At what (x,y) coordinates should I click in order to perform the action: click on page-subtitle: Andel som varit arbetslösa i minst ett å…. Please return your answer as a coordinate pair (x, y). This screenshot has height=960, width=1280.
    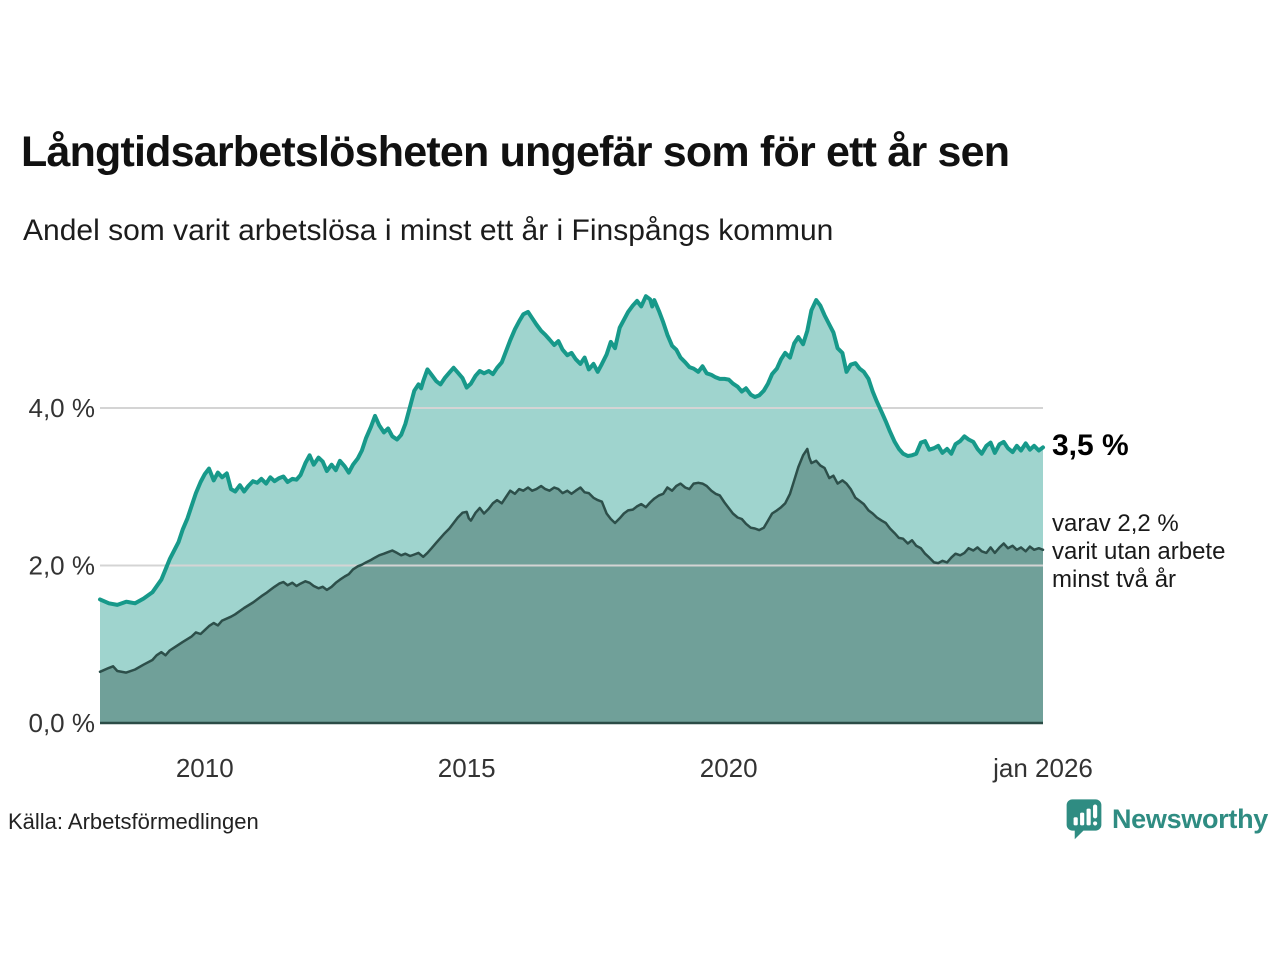
    Looking at the image, I should click on (428, 230).